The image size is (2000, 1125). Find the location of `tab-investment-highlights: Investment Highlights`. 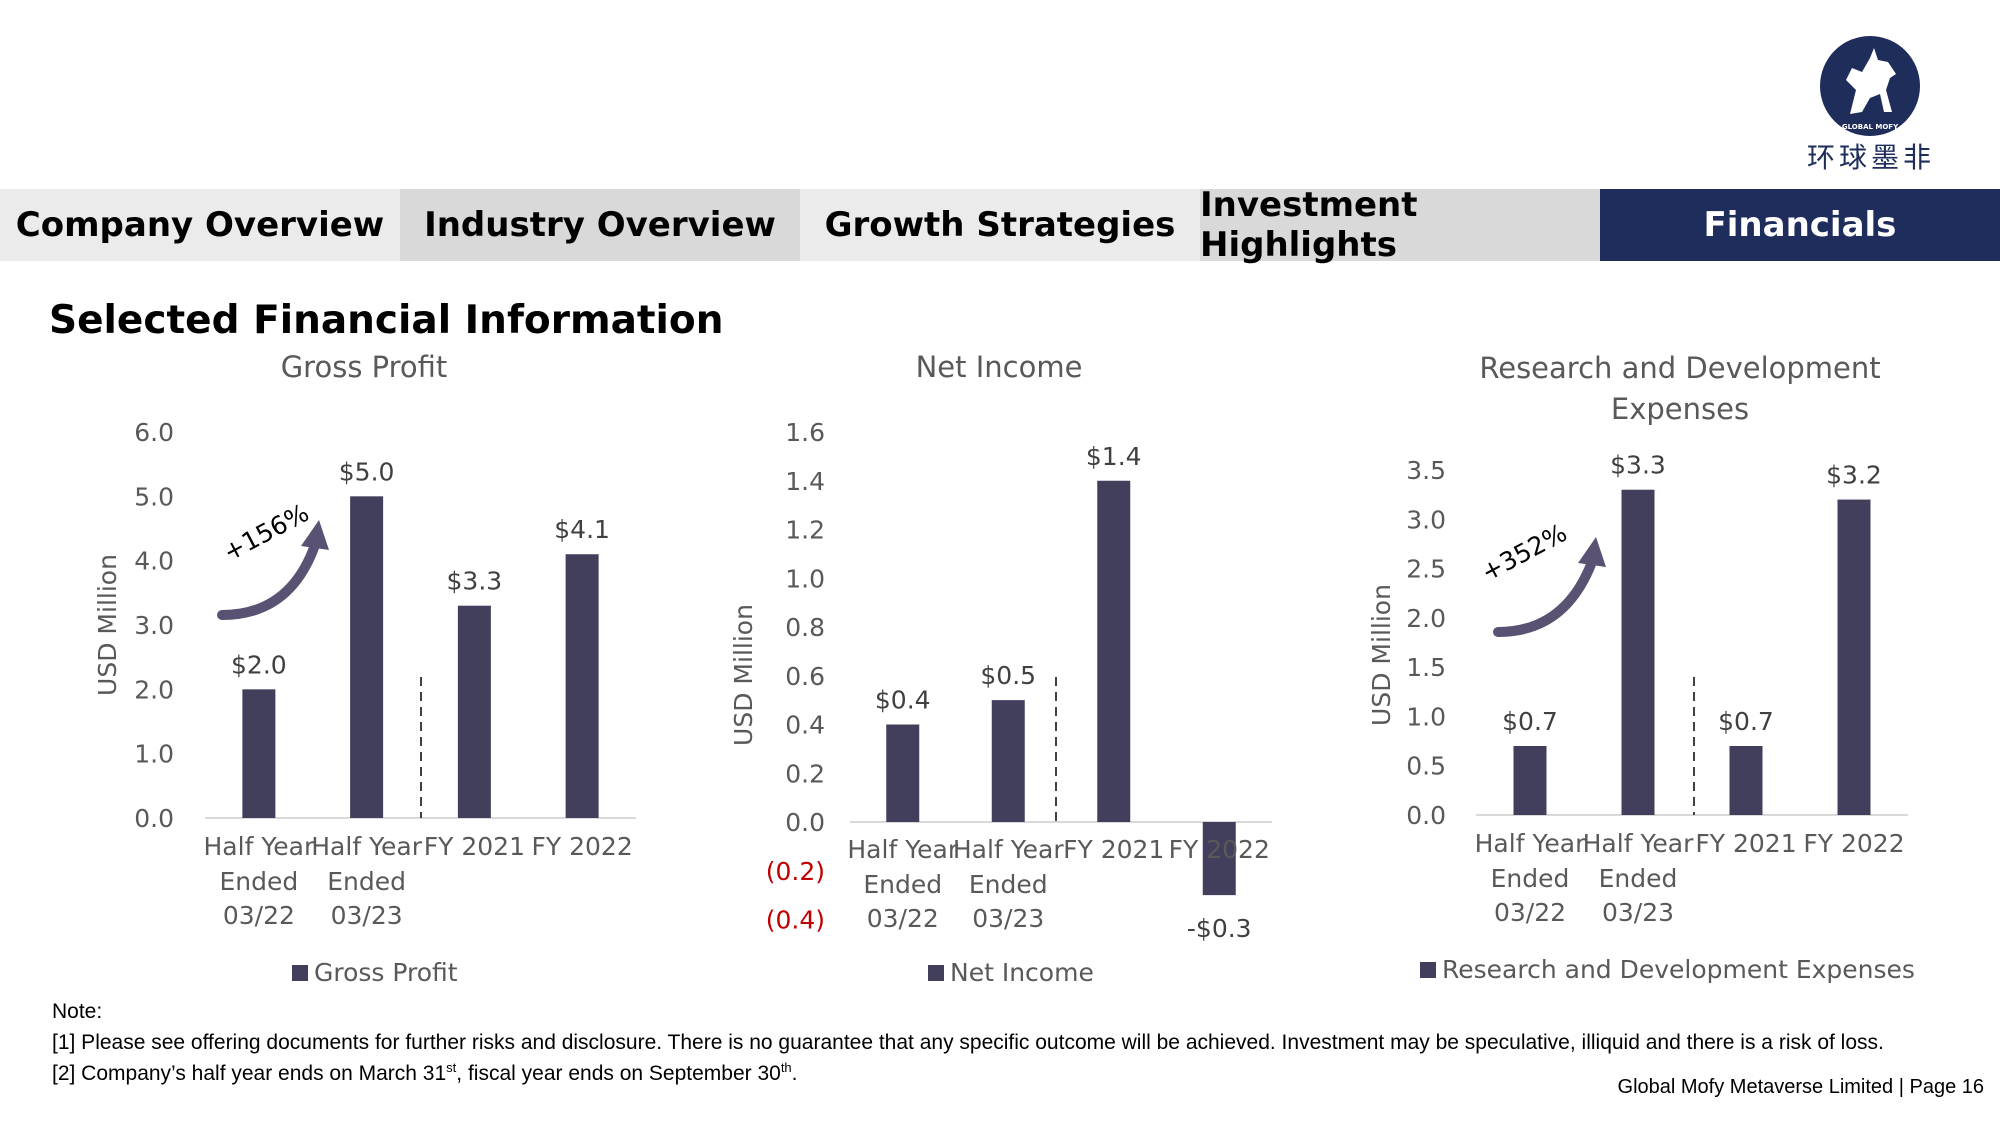

tab-investment-highlights: Investment Highlights is located at coordinates (1400, 225).